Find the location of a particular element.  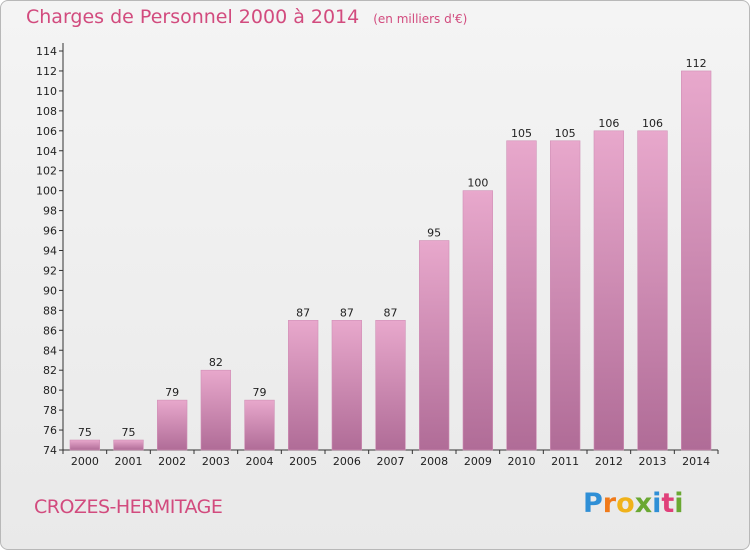

logo-letter: r is located at coordinates (609, 503).